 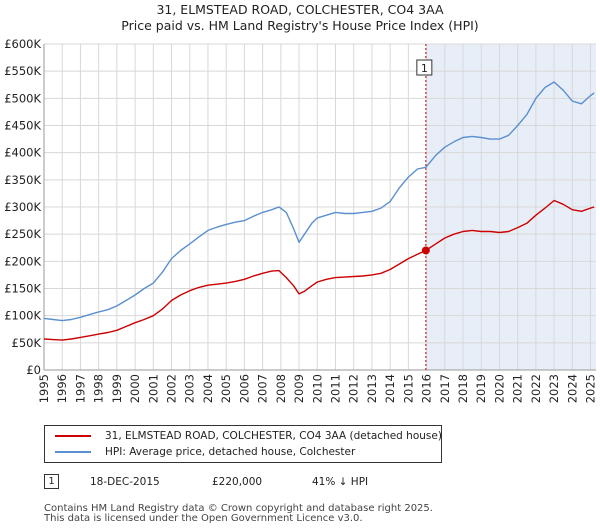 What do you see at coordinates (408, 388) in the screenshot?
I see `x-tick-label: 2015` at bounding box center [408, 388].